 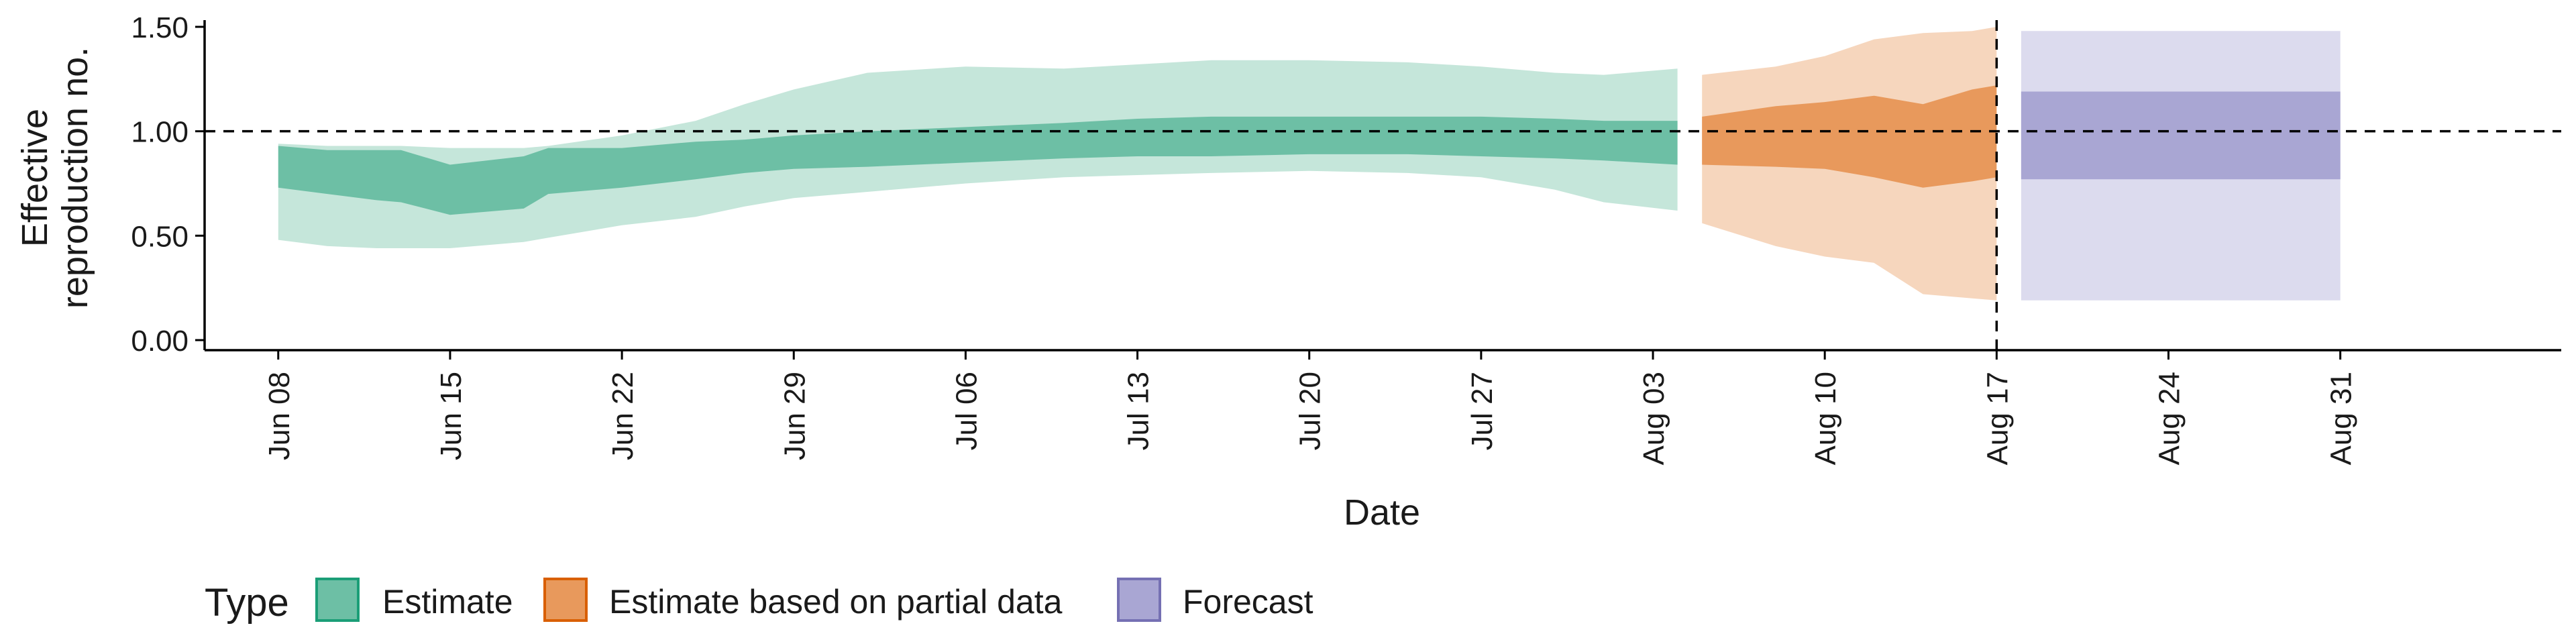 I want to click on x-tick-label: Aug 17, so click(x=1997, y=418).